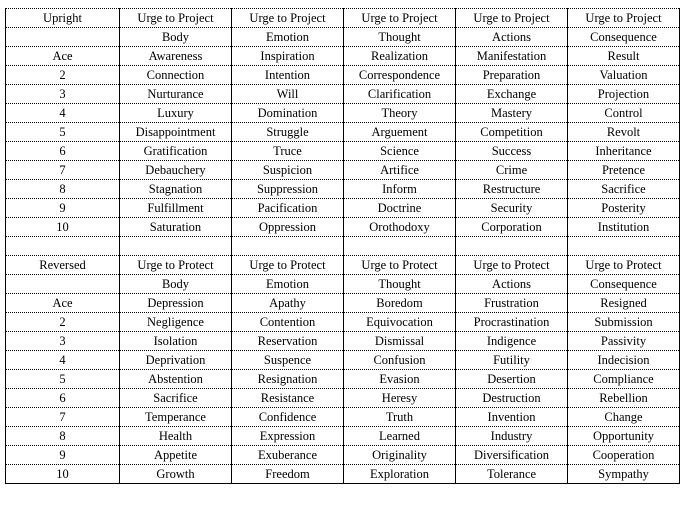  I want to click on row-label-cell: 2, so click(62, 322).